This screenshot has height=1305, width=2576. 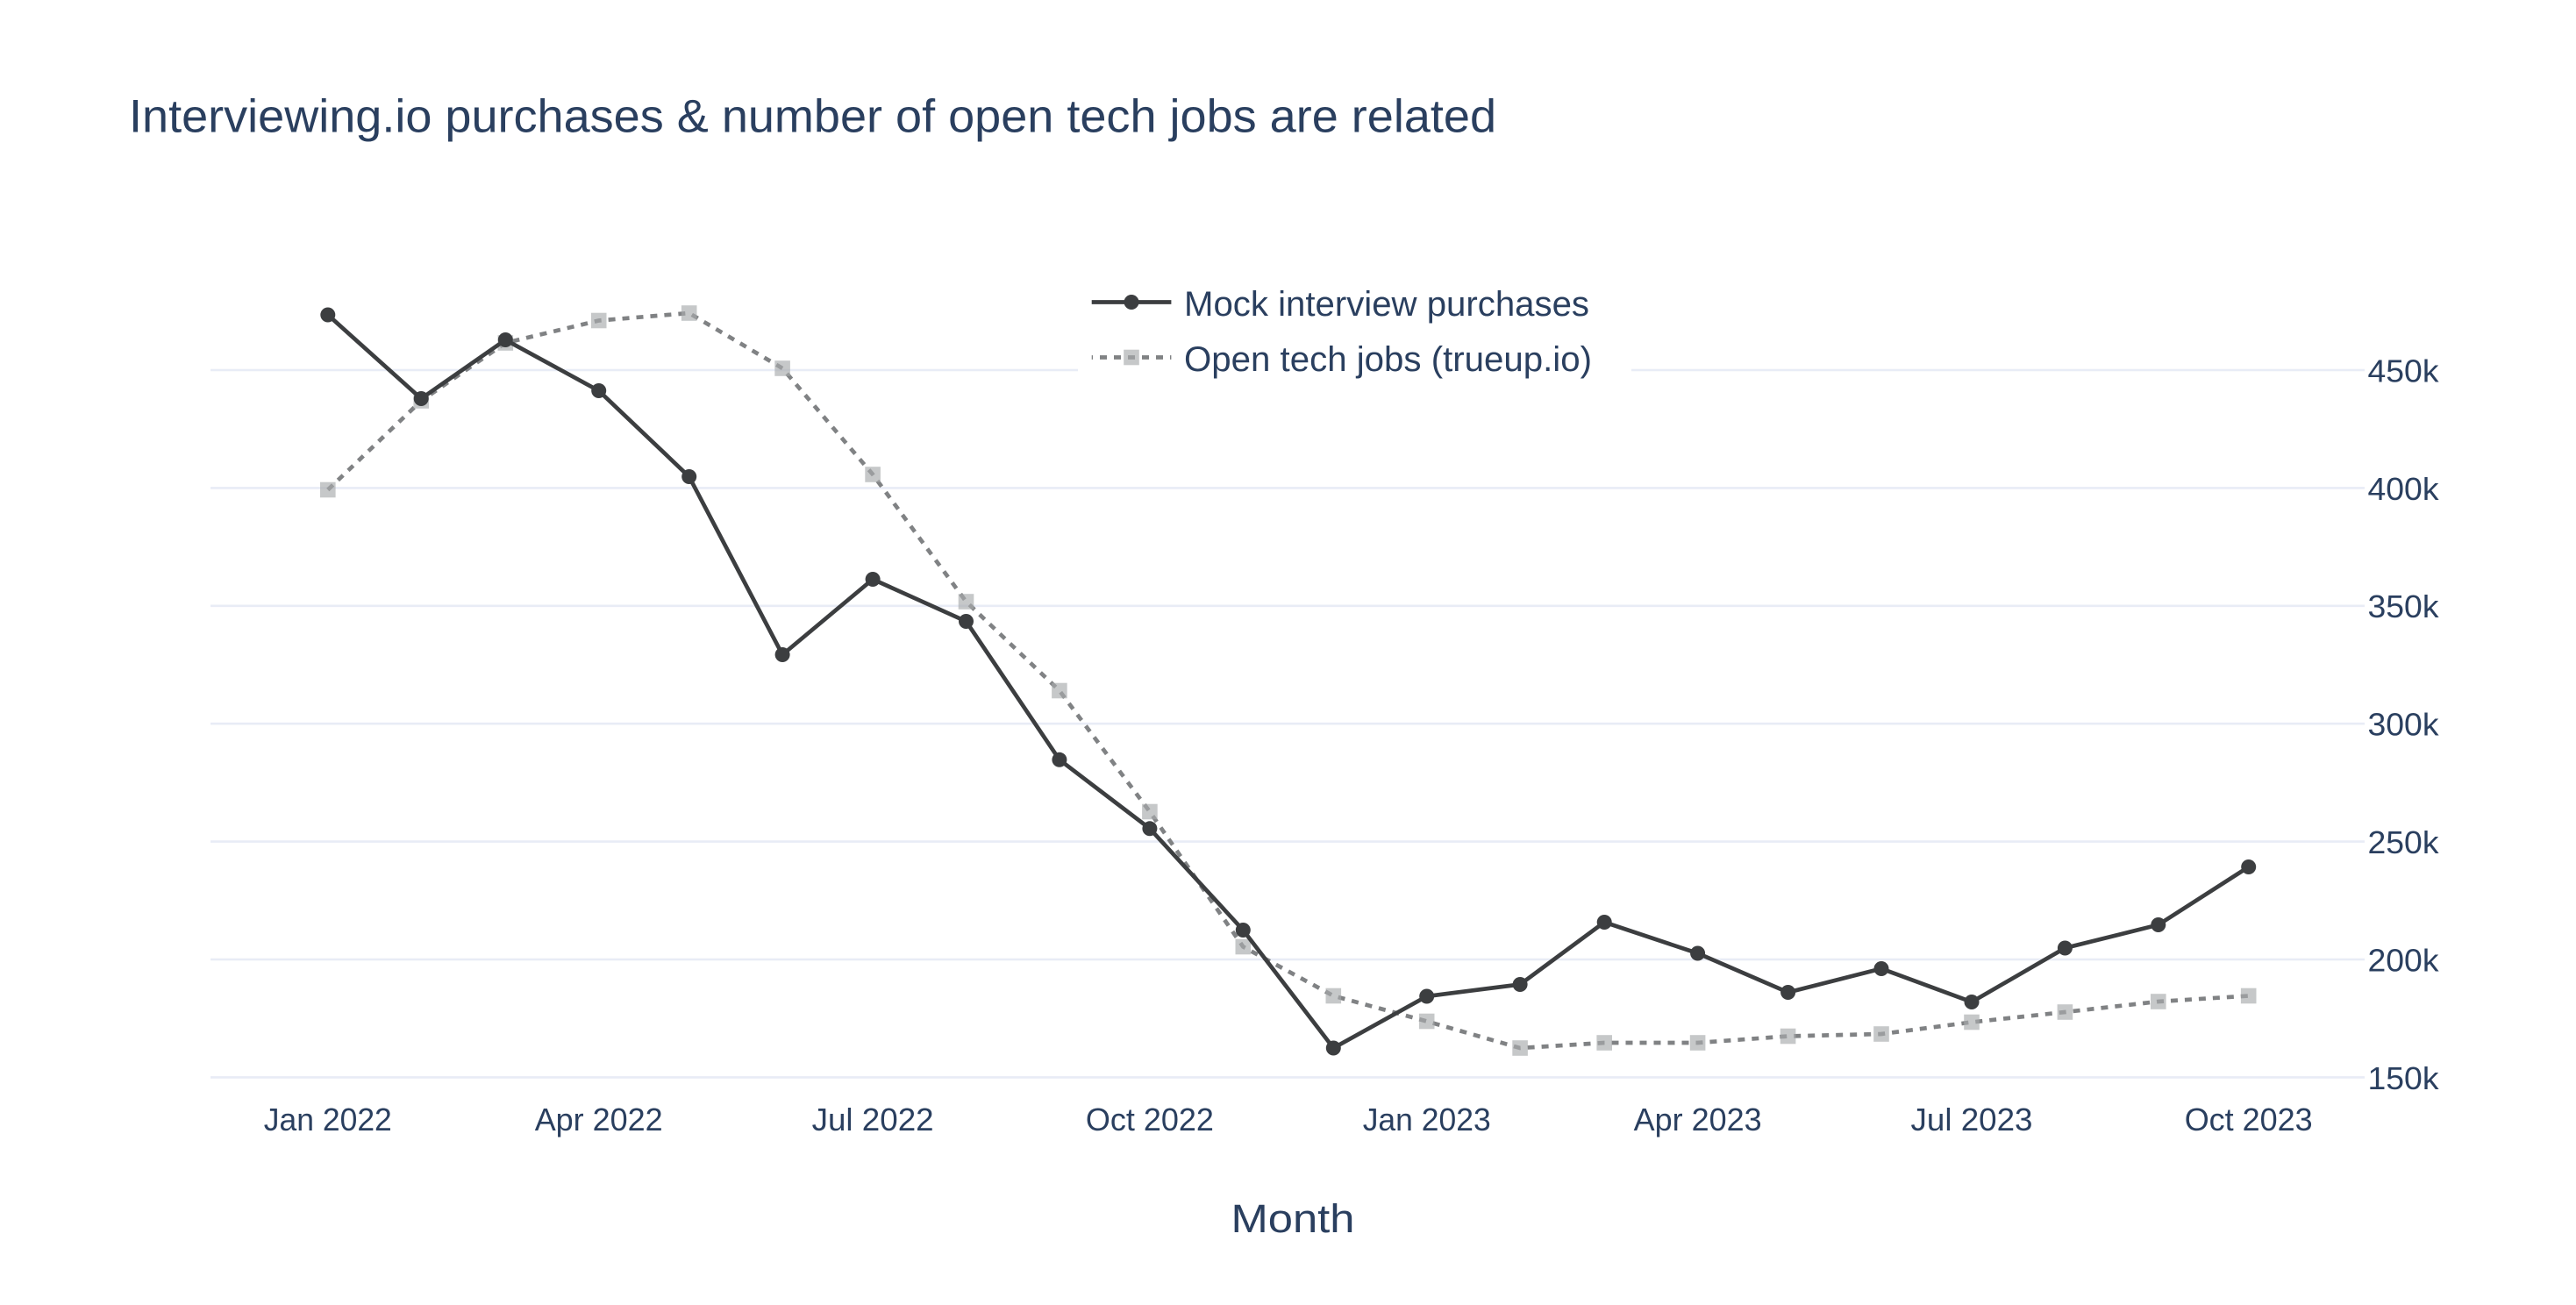 What do you see at coordinates (2404, 842) in the screenshot?
I see `svg-text: 250k` at bounding box center [2404, 842].